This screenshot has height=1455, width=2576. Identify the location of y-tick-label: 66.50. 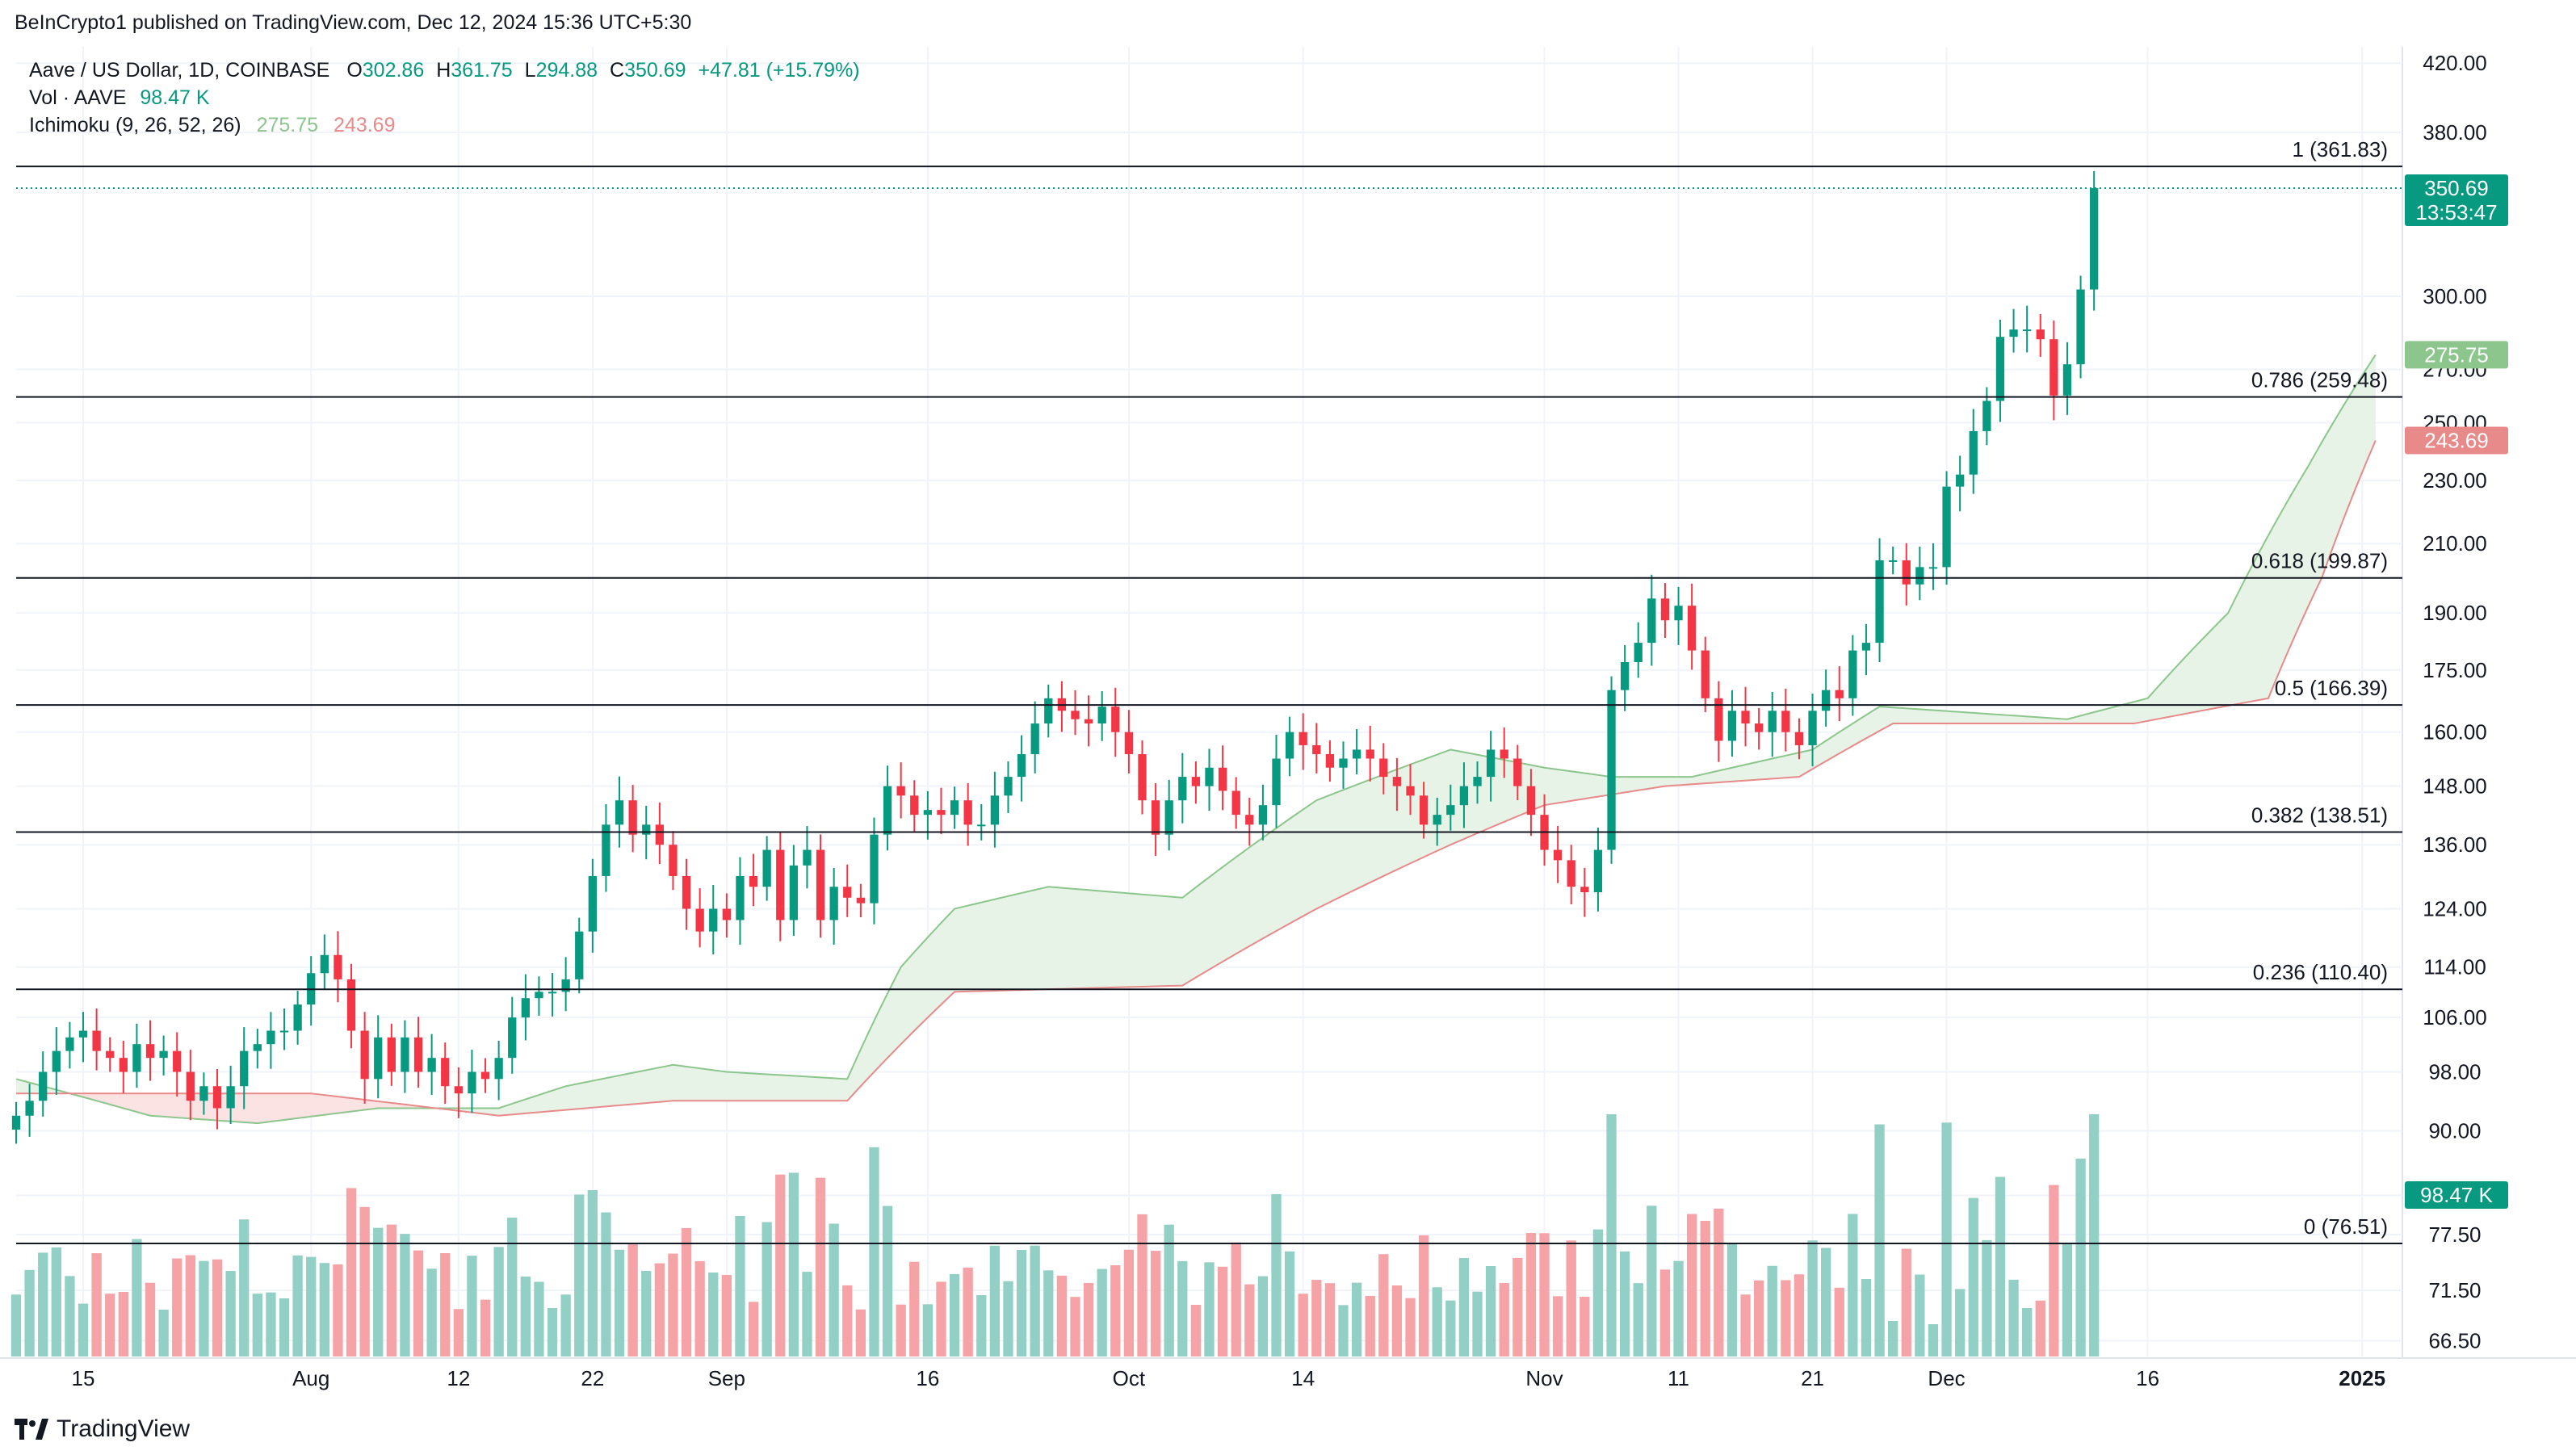
(2454, 1340).